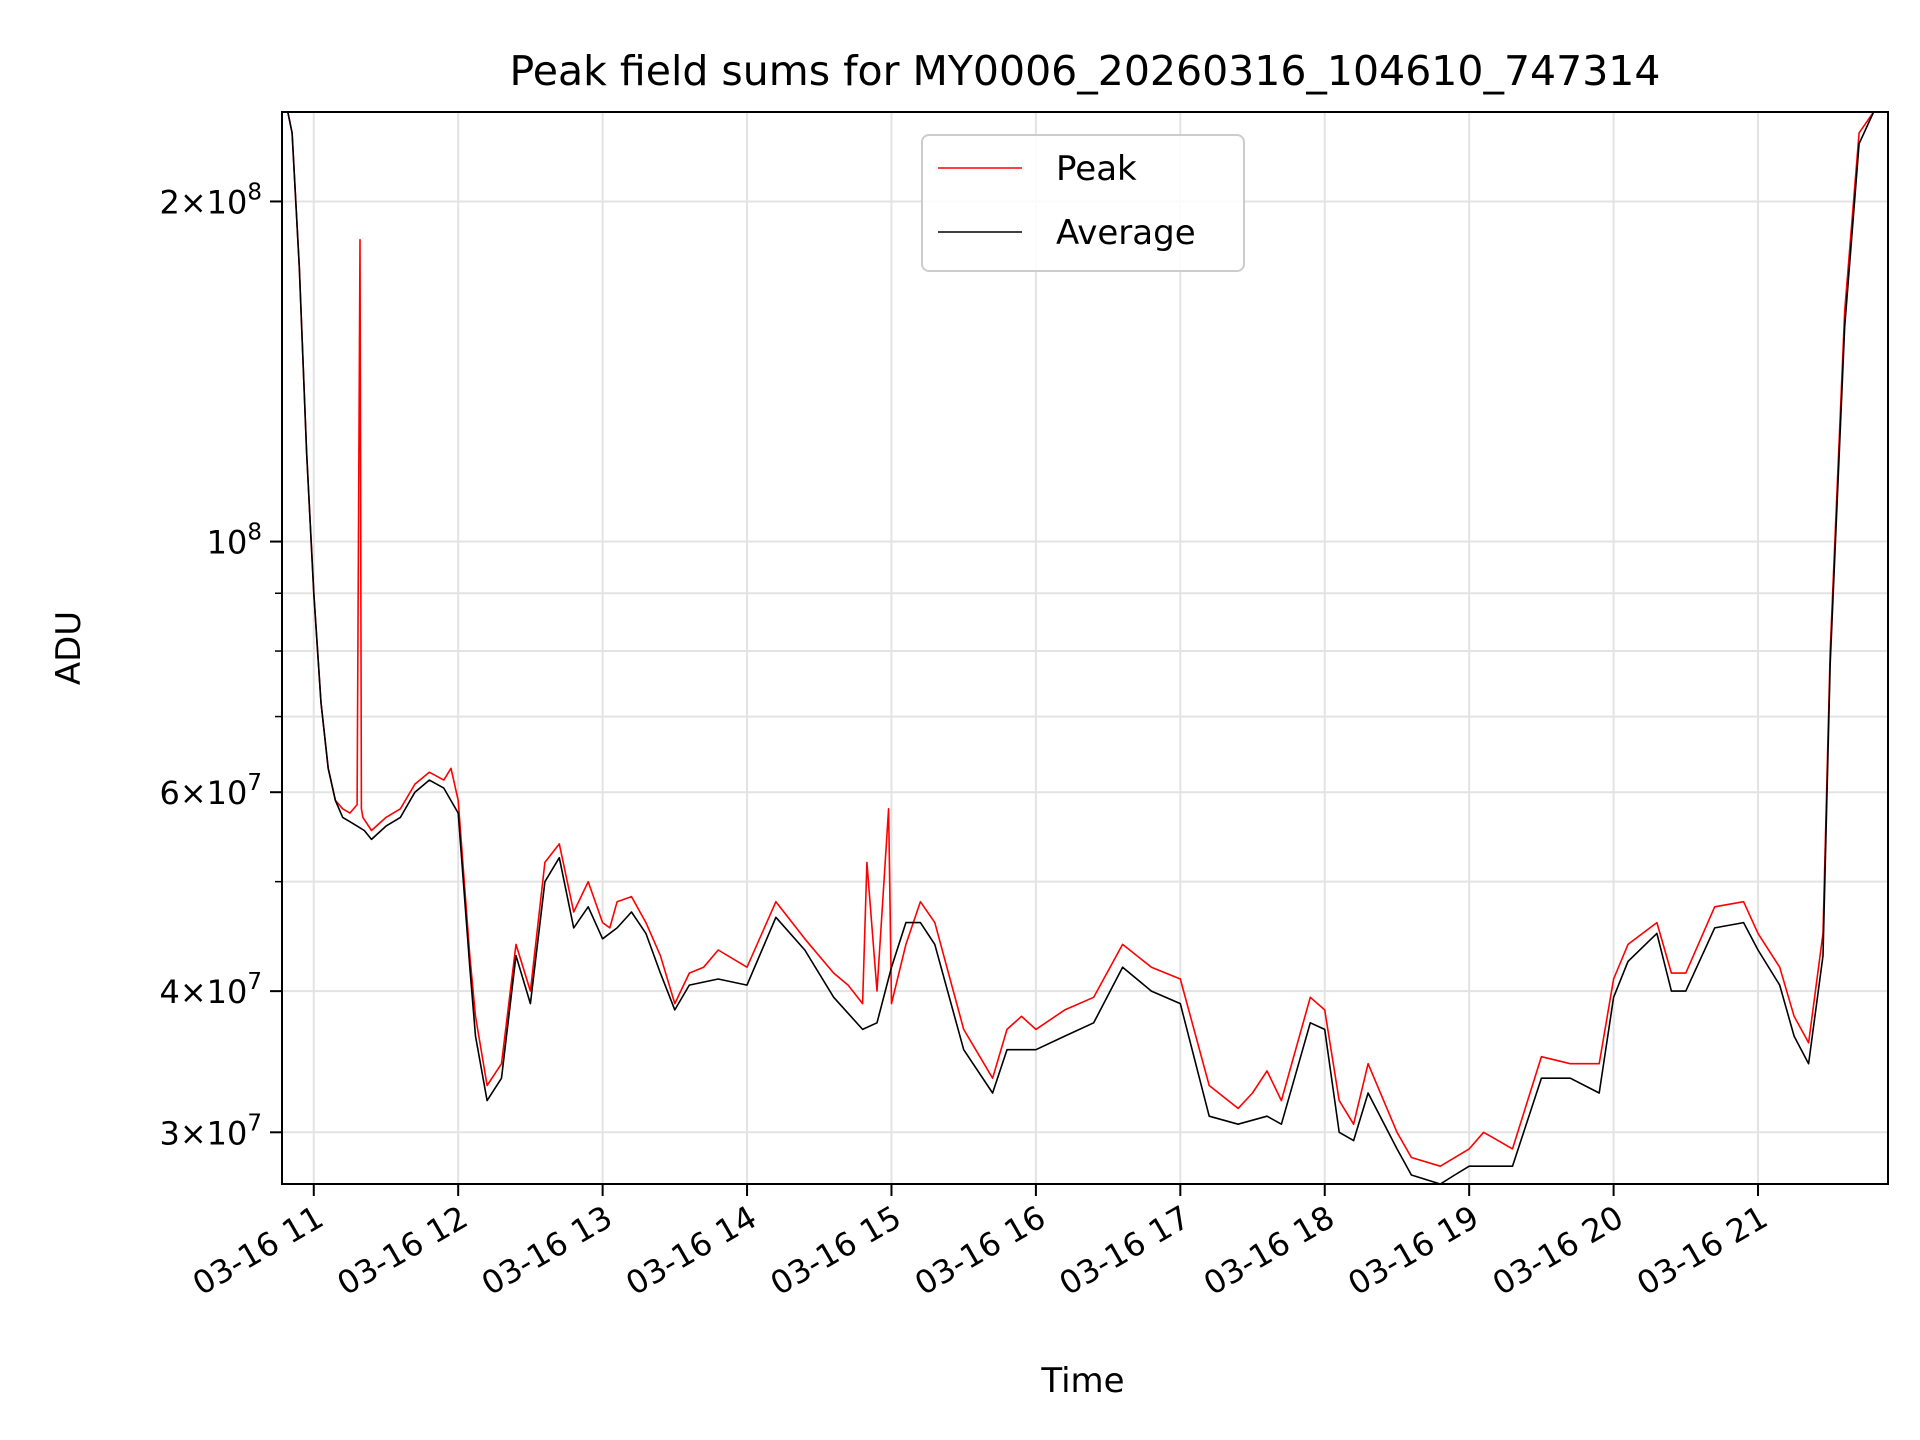 This screenshot has height=1440, width=1920. What do you see at coordinates (1082, 1381) in the screenshot?
I see `x-axis-label: Time` at bounding box center [1082, 1381].